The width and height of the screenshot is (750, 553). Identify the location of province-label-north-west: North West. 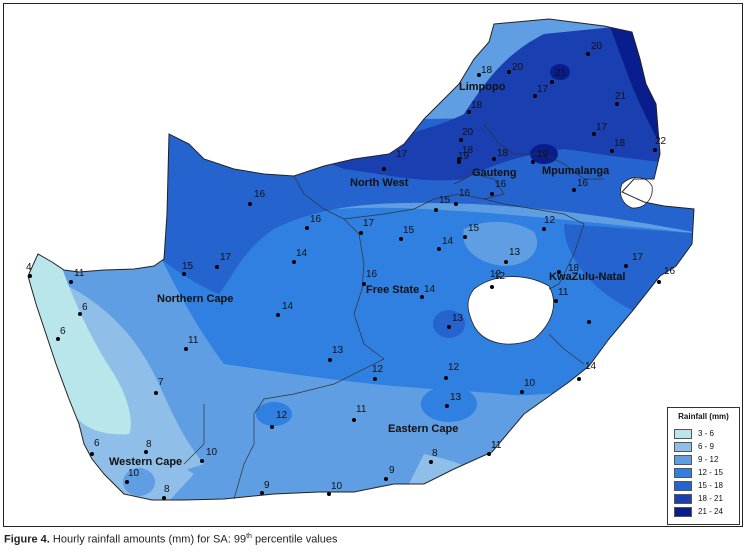
(379, 183).